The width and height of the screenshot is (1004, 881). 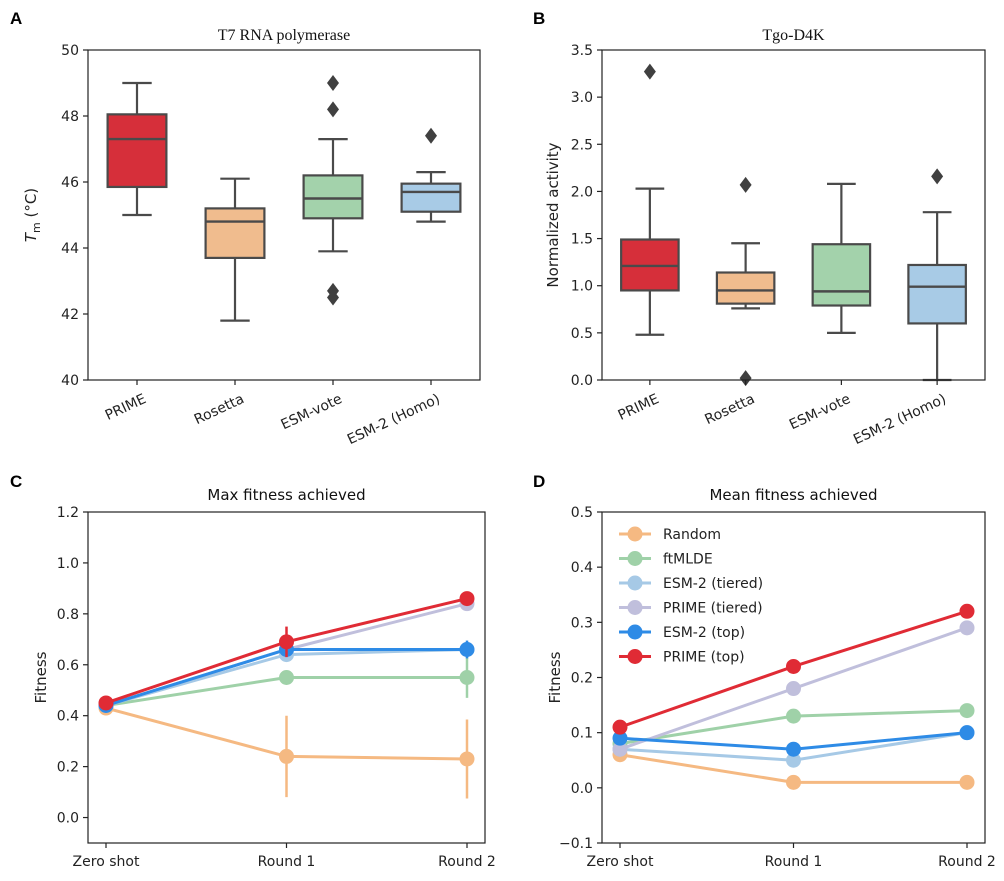 I want to click on legend-label: ftMLDE, so click(x=688, y=560).